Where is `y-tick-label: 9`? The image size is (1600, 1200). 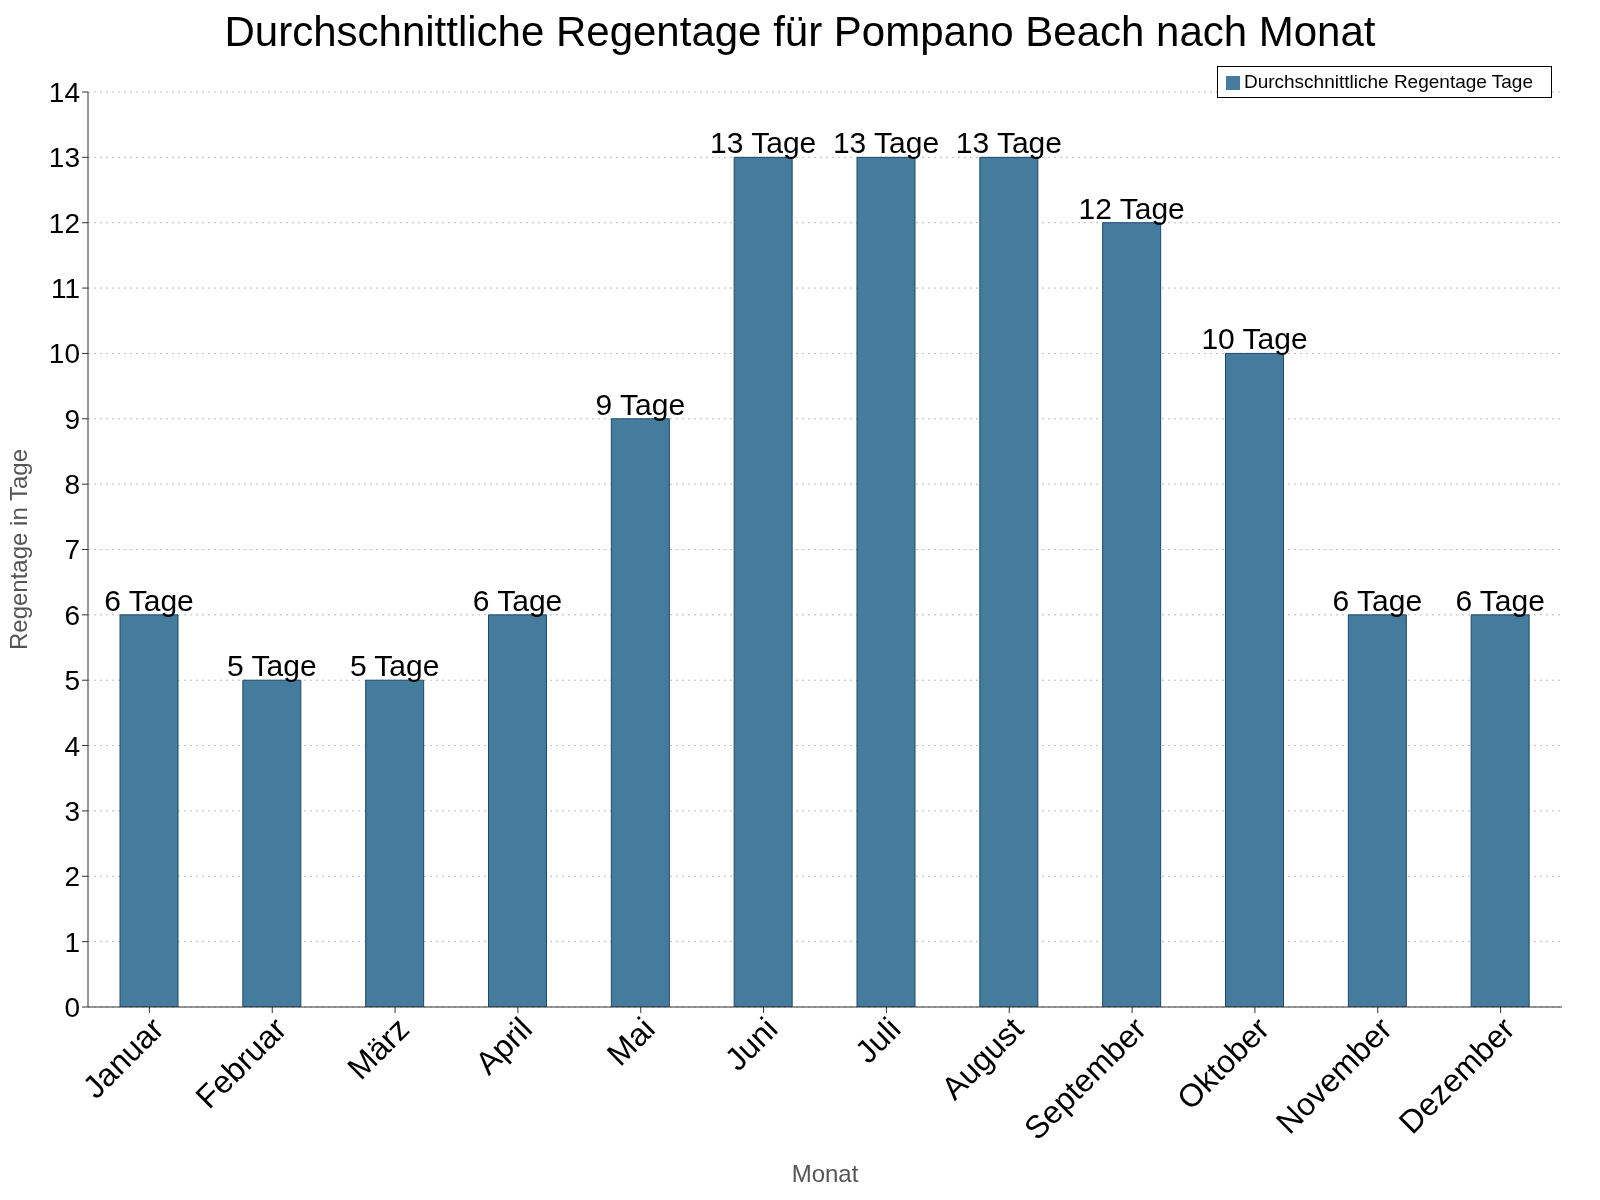
y-tick-label: 9 is located at coordinates (72, 419).